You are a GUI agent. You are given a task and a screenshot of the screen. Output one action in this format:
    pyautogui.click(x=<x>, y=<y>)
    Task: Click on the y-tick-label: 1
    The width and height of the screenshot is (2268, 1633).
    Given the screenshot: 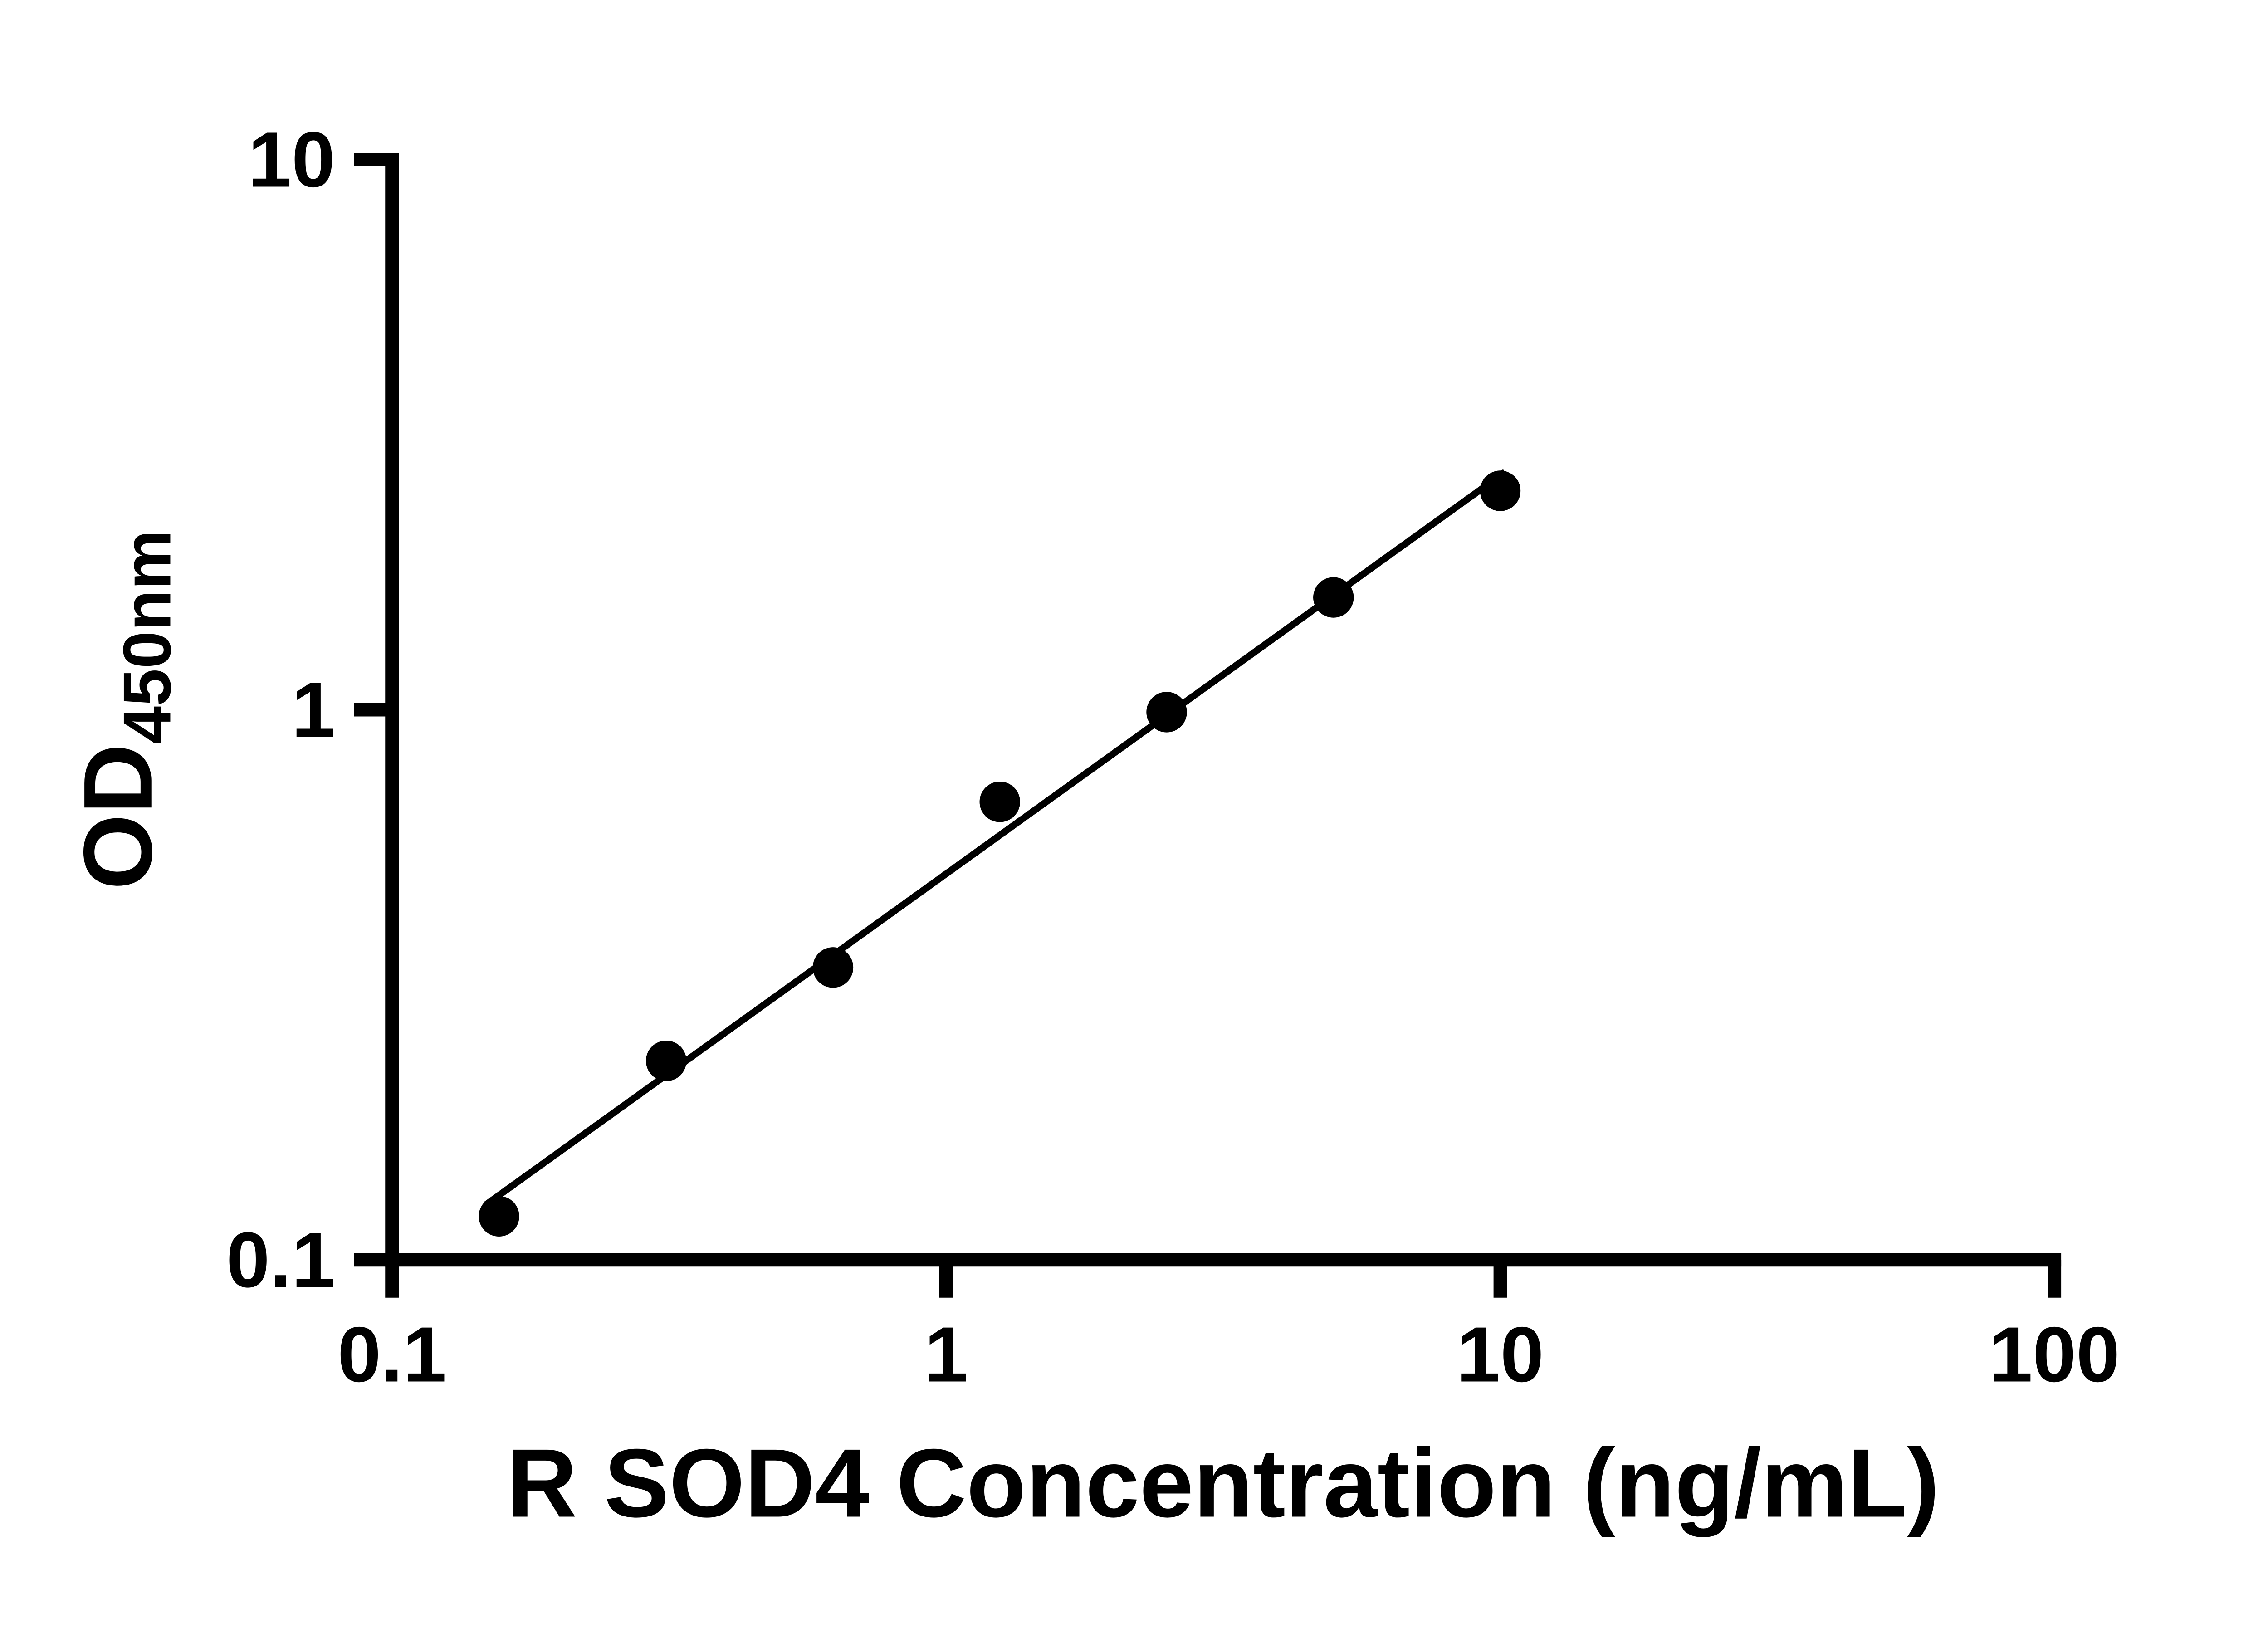 What is the action you would take?
    pyautogui.click(x=313, y=709)
    